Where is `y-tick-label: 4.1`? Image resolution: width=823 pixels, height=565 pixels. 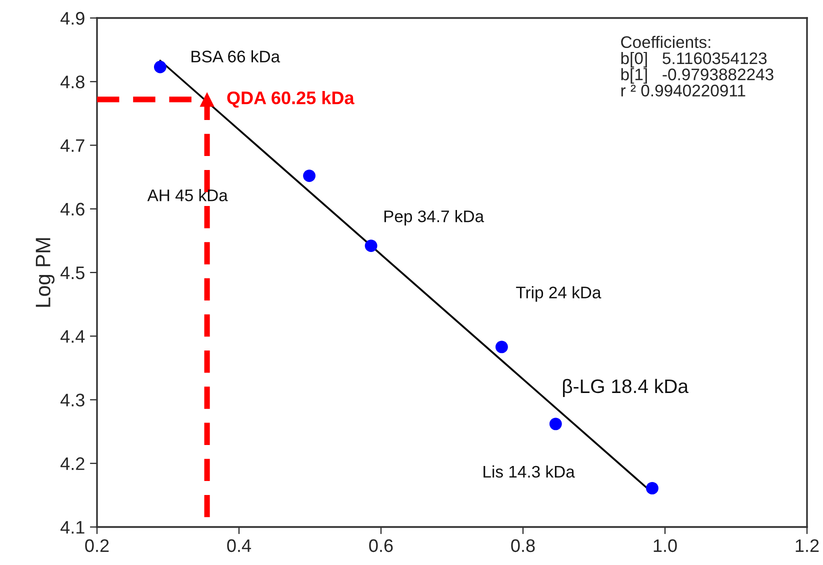
y-tick-label: 4.1 is located at coordinates (72, 527).